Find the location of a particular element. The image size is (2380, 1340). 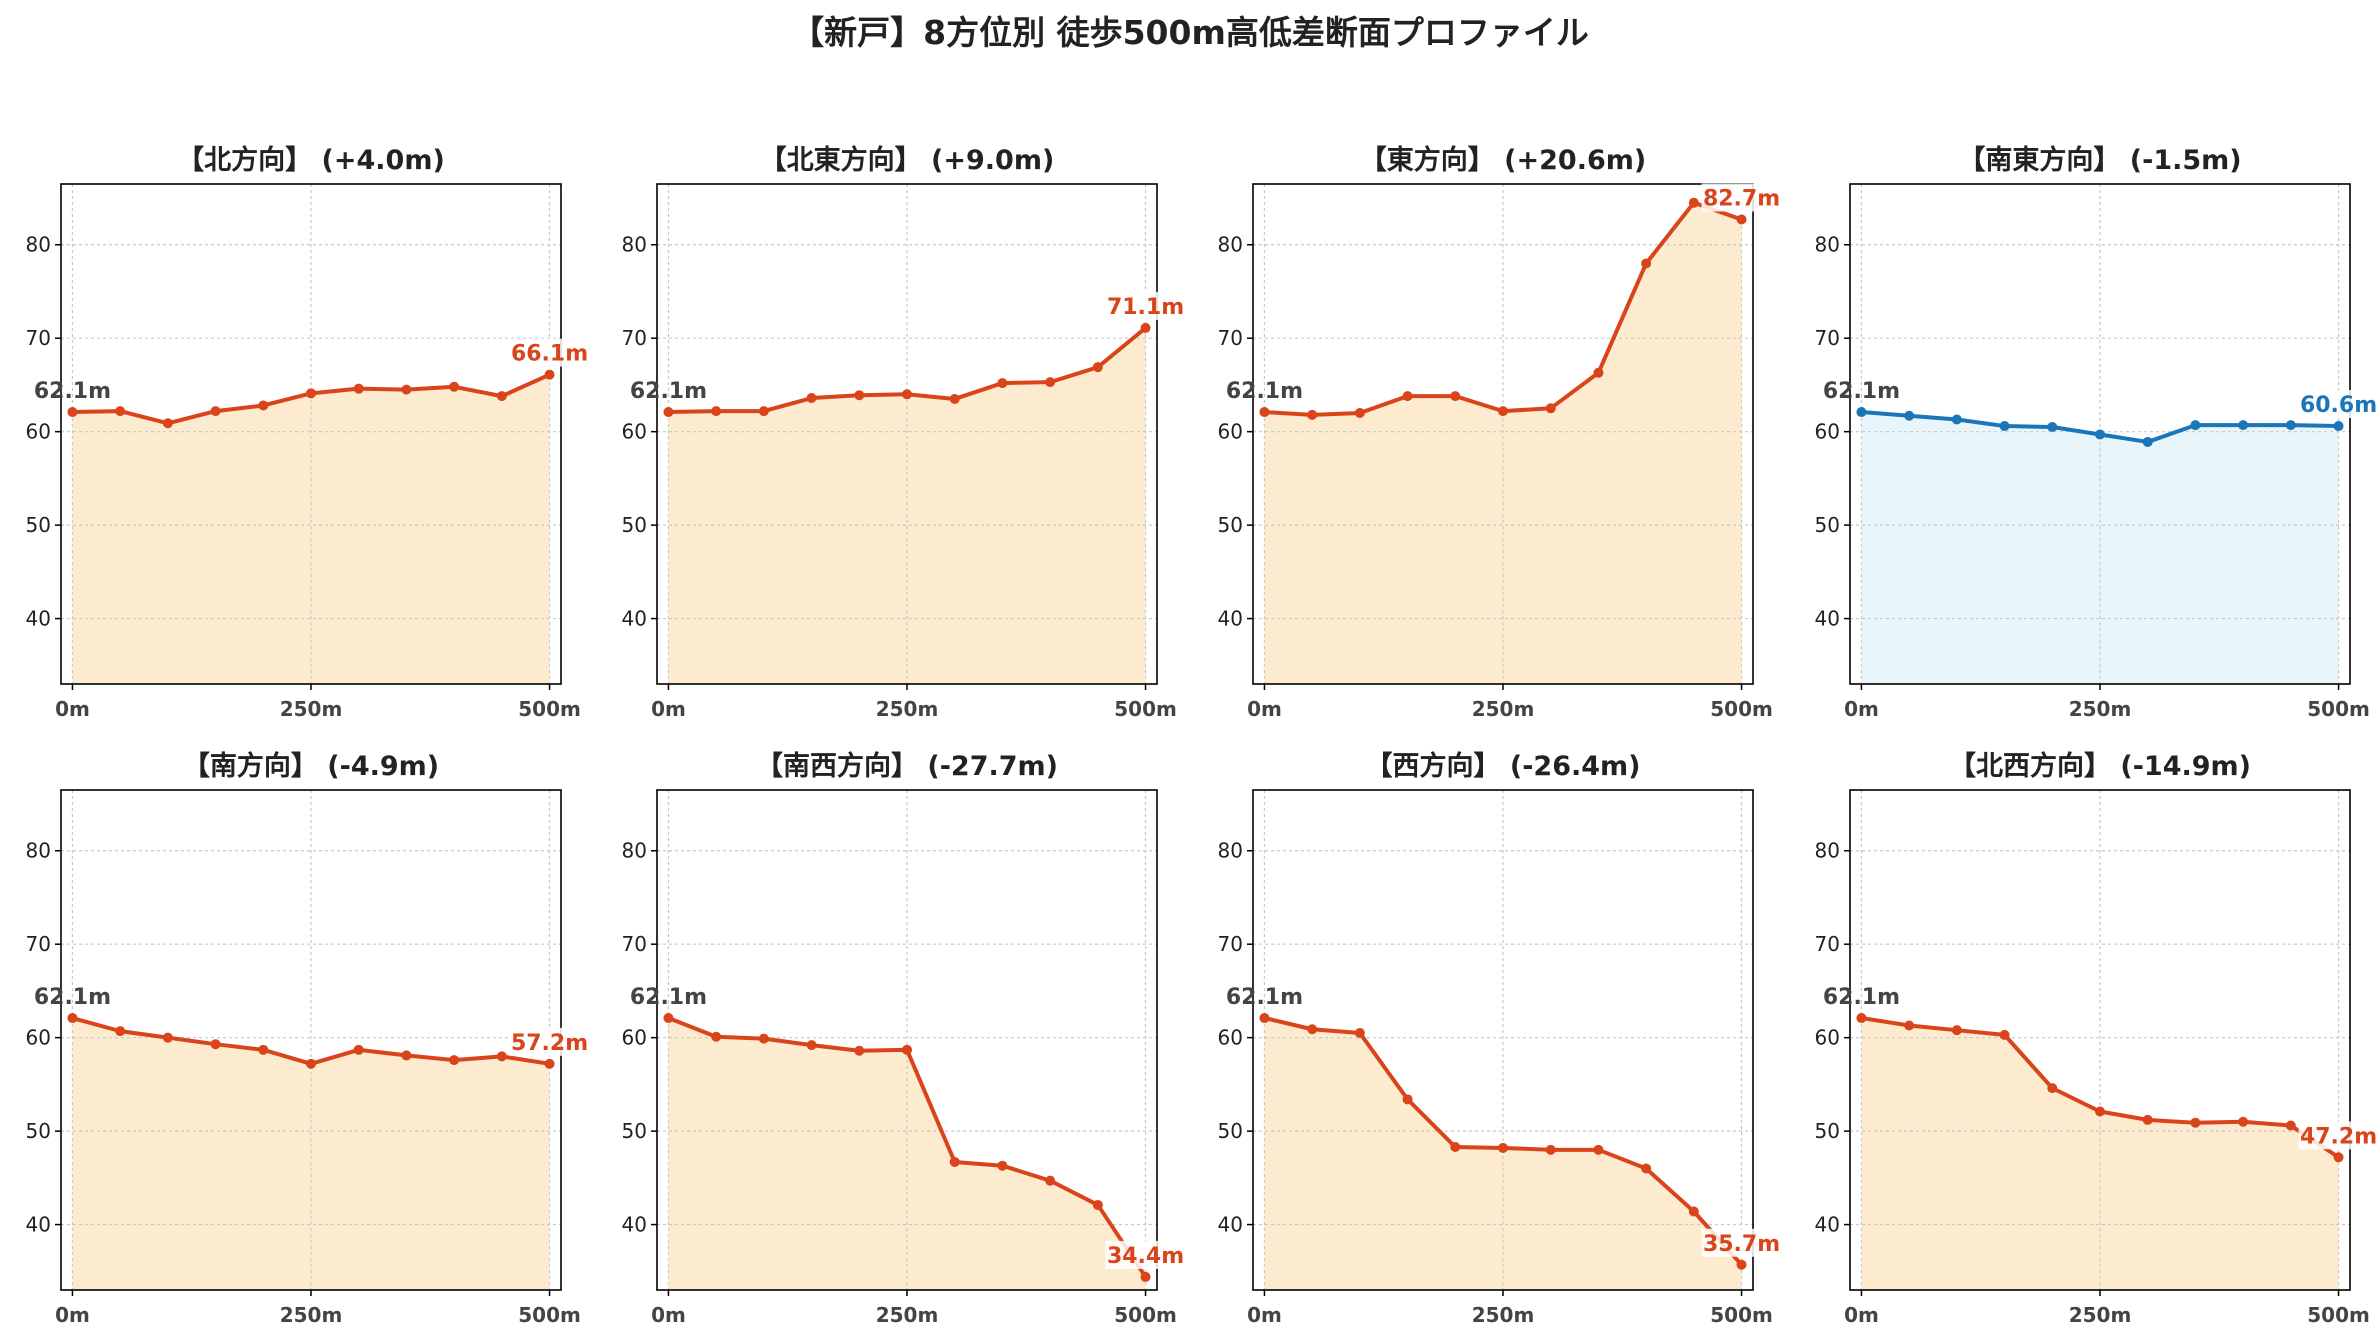

figure-title: 【新戸】8方位別 徒歩500m高低差断面プロファイル is located at coordinates (1190, 32).